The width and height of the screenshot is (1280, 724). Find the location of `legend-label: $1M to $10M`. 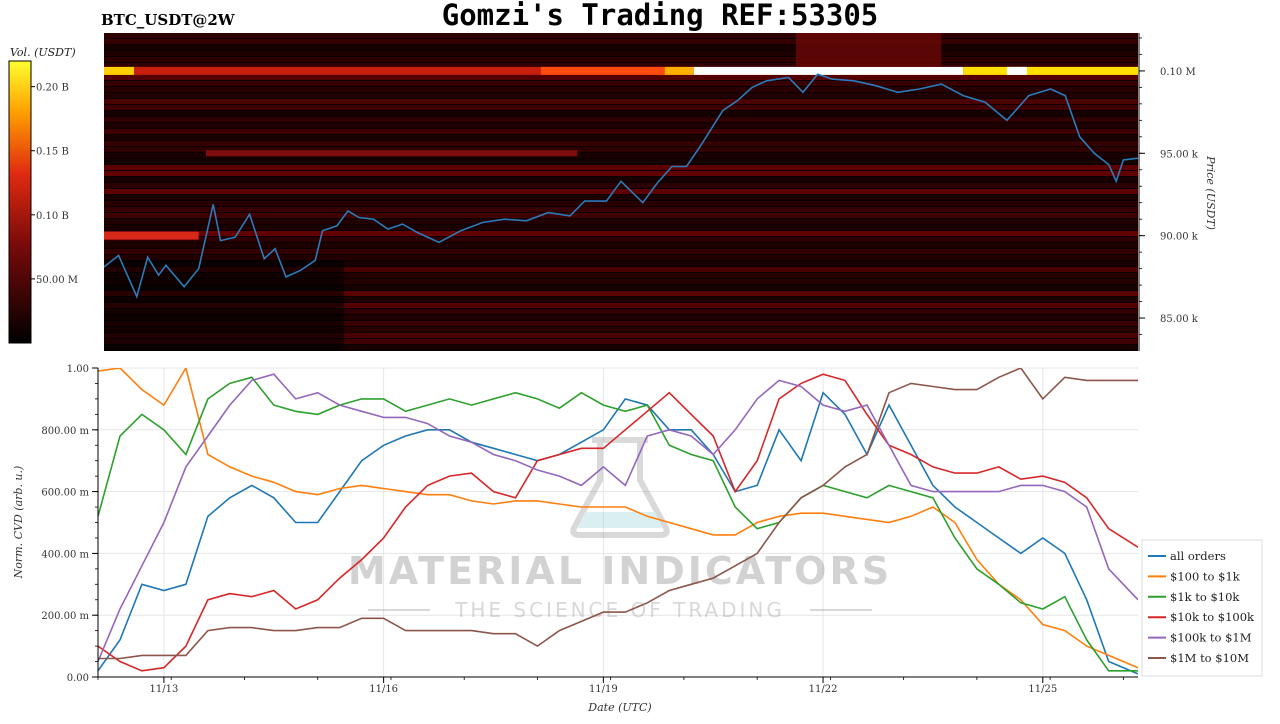

legend-label: $1M to $10M is located at coordinates (1209, 658).